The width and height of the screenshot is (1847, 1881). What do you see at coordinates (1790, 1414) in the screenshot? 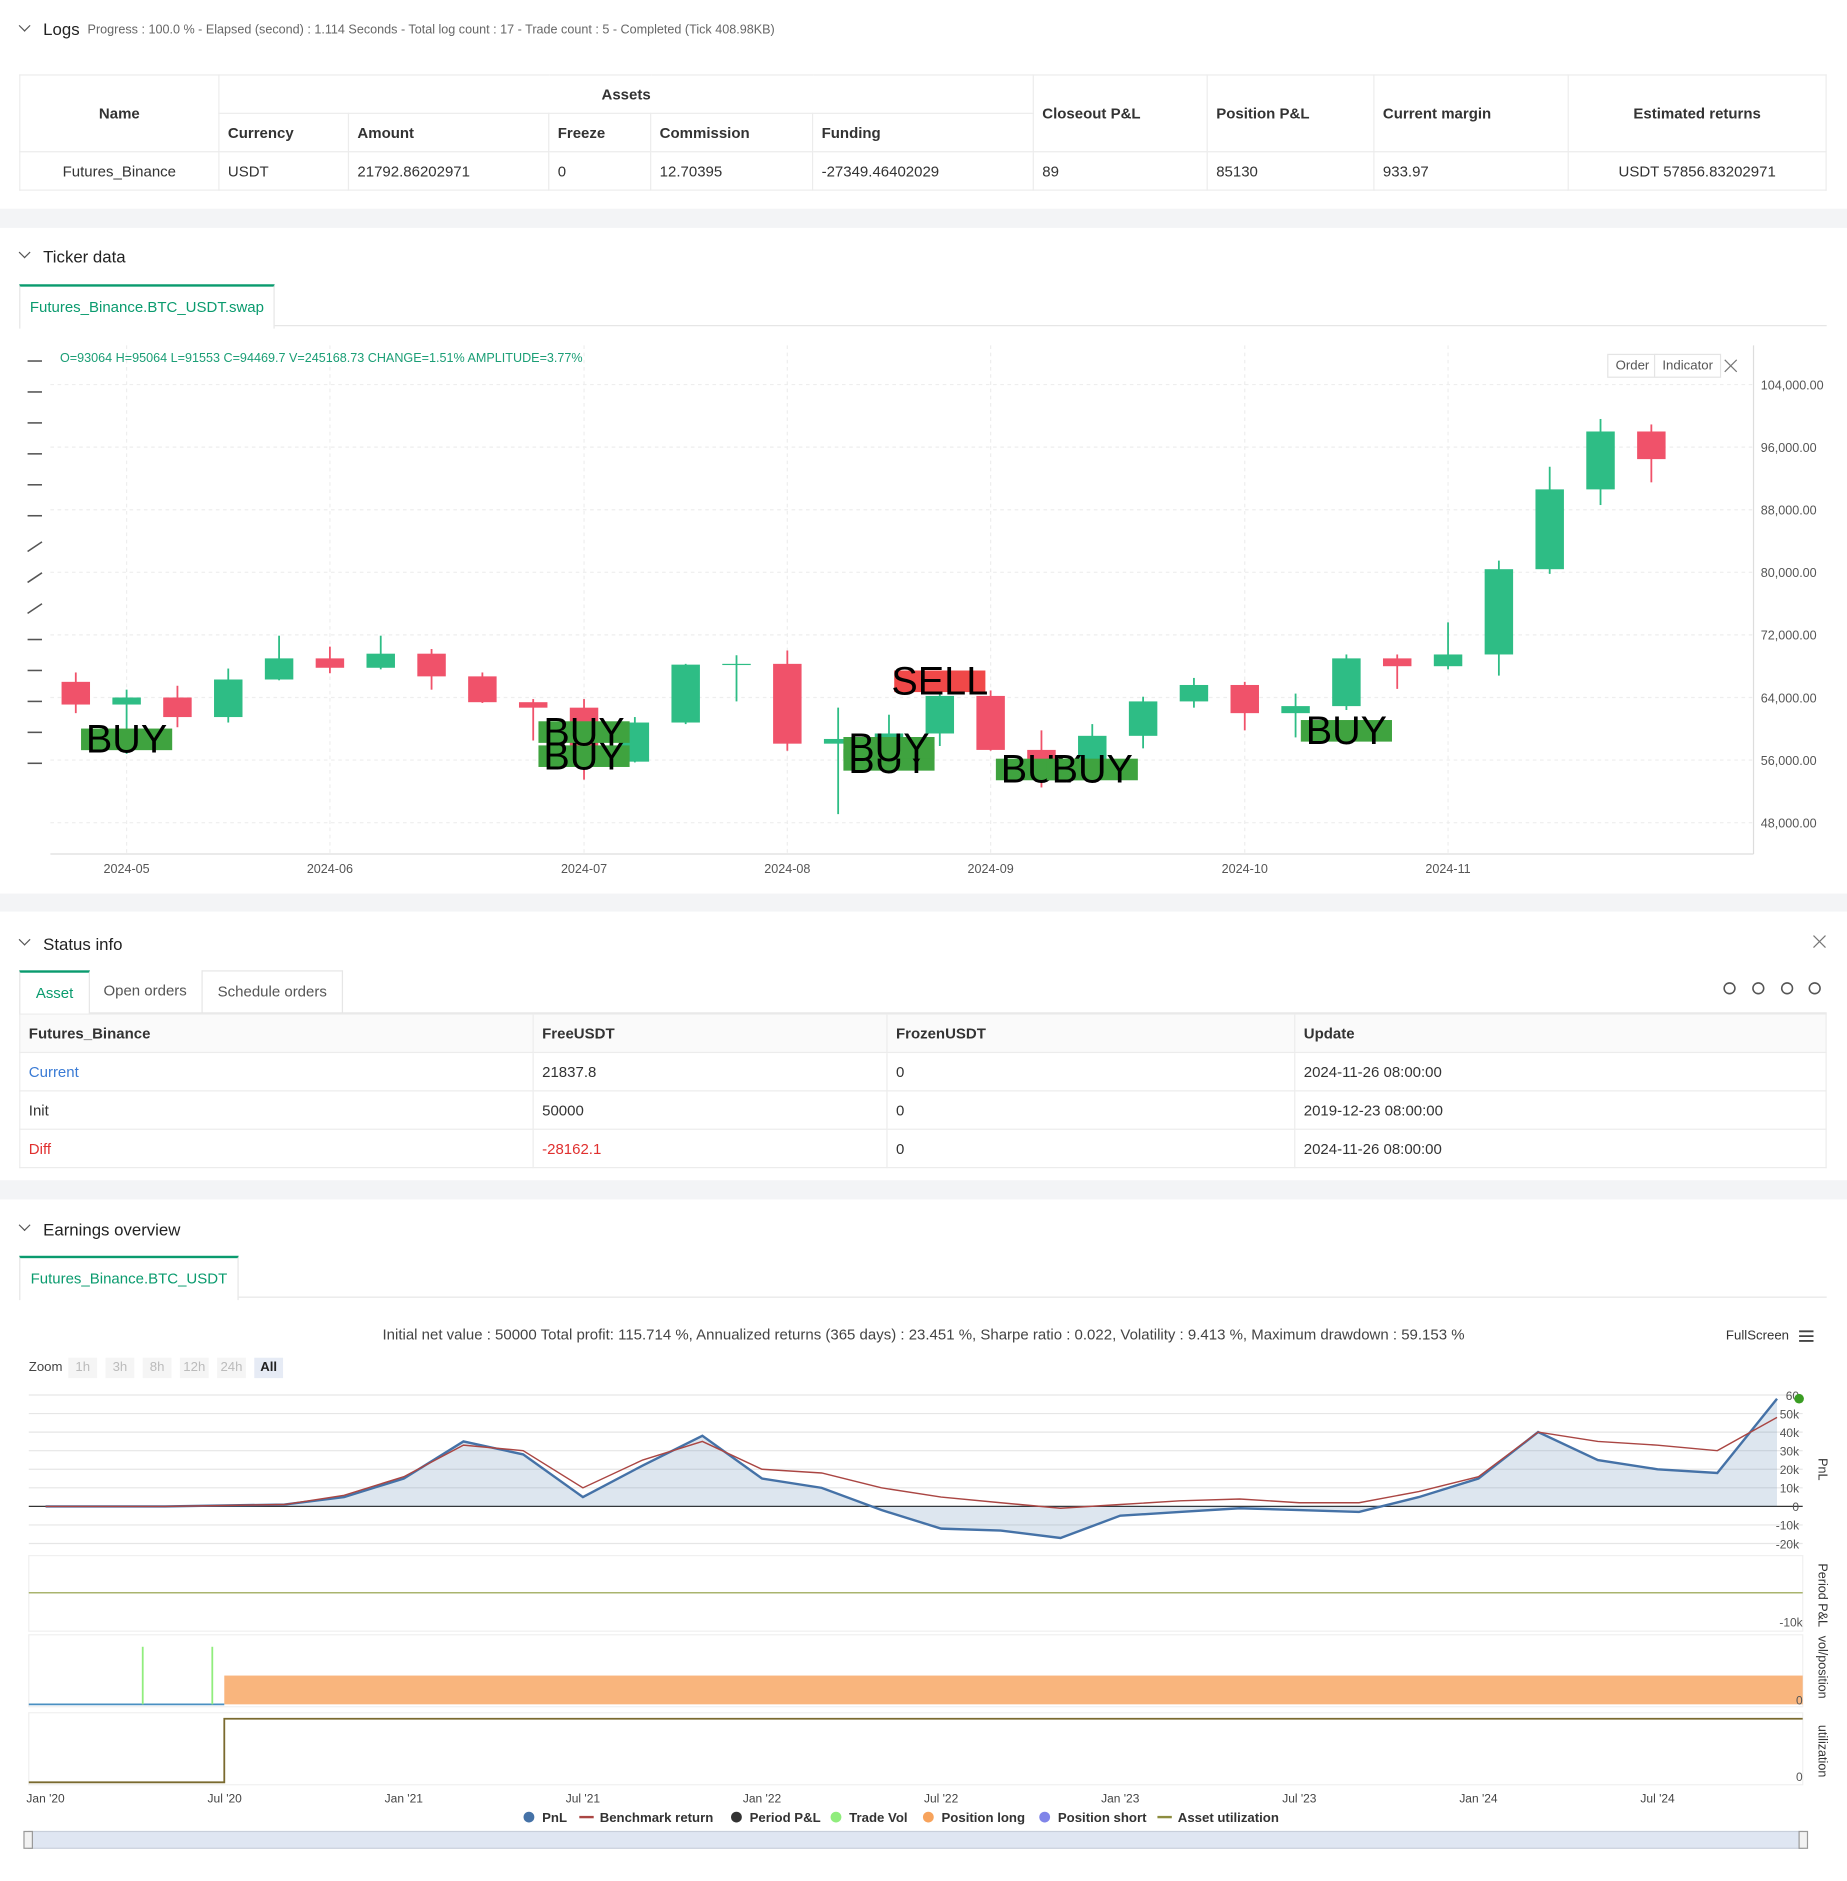
I see `y-tick-label: 50k` at bounding box center [1790, 1414].